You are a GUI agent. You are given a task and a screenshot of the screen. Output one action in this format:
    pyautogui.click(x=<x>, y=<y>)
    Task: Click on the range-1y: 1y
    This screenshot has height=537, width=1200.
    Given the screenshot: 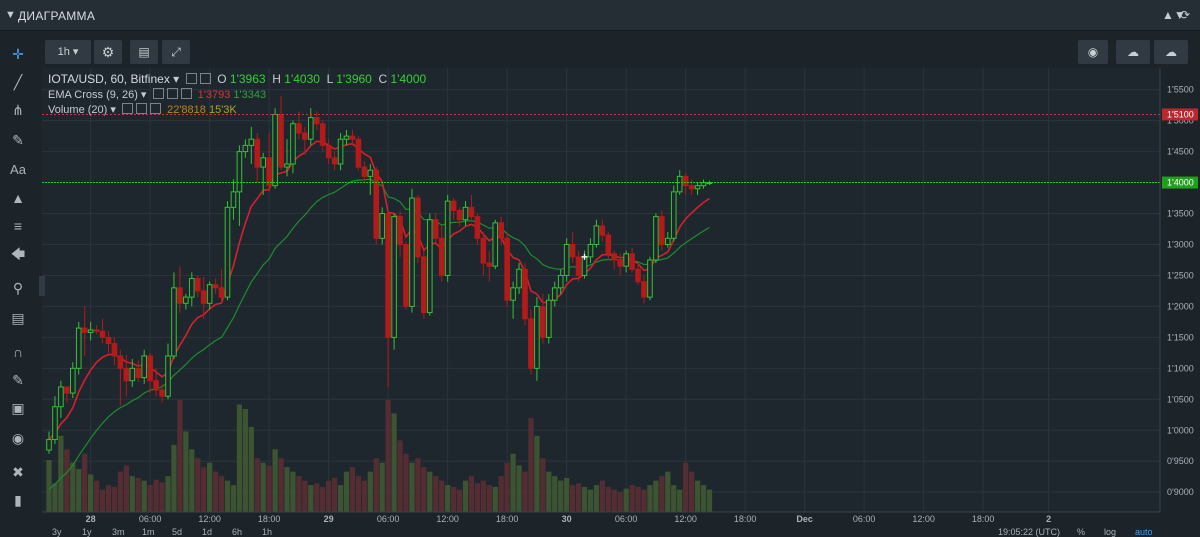 What is the action you would take?
    pyautogui.click(x=87, y=532)
    